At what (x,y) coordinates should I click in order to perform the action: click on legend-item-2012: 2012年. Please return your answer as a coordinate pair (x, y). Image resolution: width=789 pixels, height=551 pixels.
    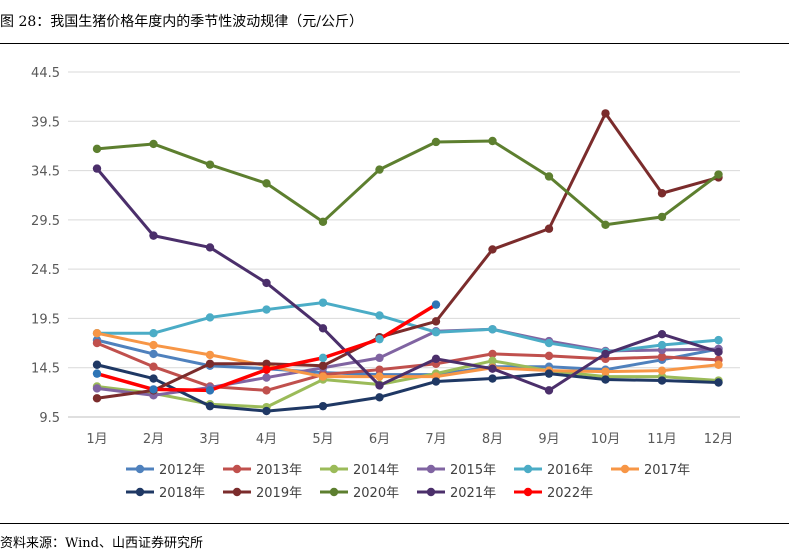
    Looking at the image, I should click on (165, 470).